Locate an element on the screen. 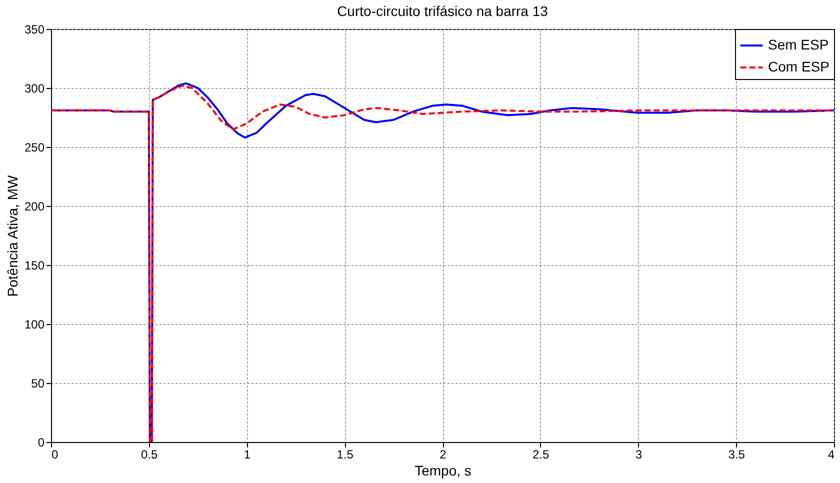 The image size is (840, 483). y-axis-title: Potência Ativa, MW is located at coordinates (12, 235).